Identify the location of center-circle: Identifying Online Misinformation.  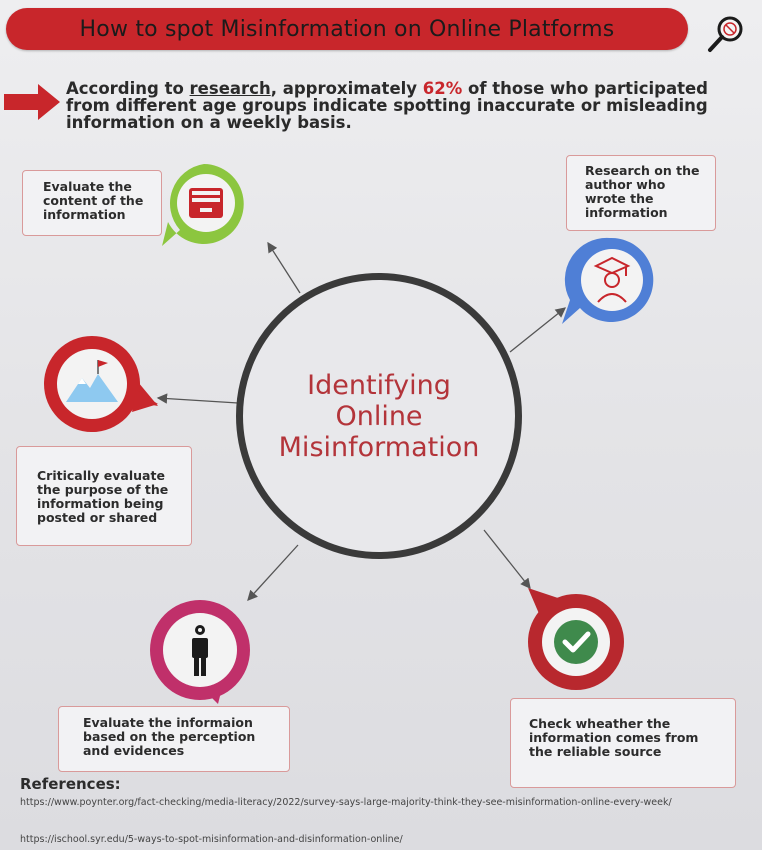
(379, 416).